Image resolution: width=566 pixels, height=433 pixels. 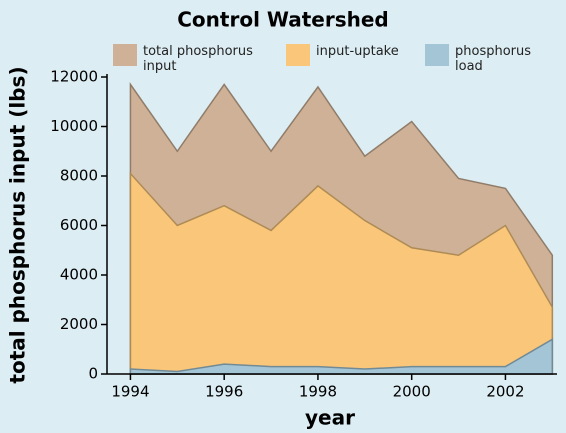 I want to click on area, so click(x=341, y=356).